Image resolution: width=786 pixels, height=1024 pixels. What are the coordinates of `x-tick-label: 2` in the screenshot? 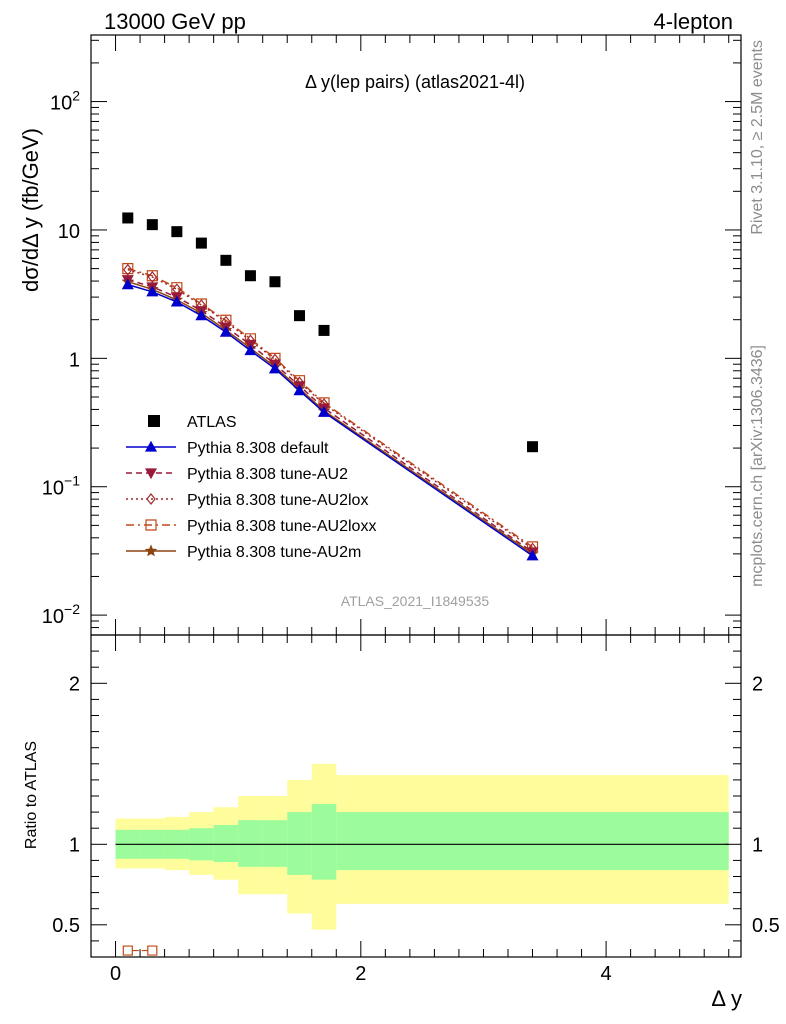 It's located at (360, 974).